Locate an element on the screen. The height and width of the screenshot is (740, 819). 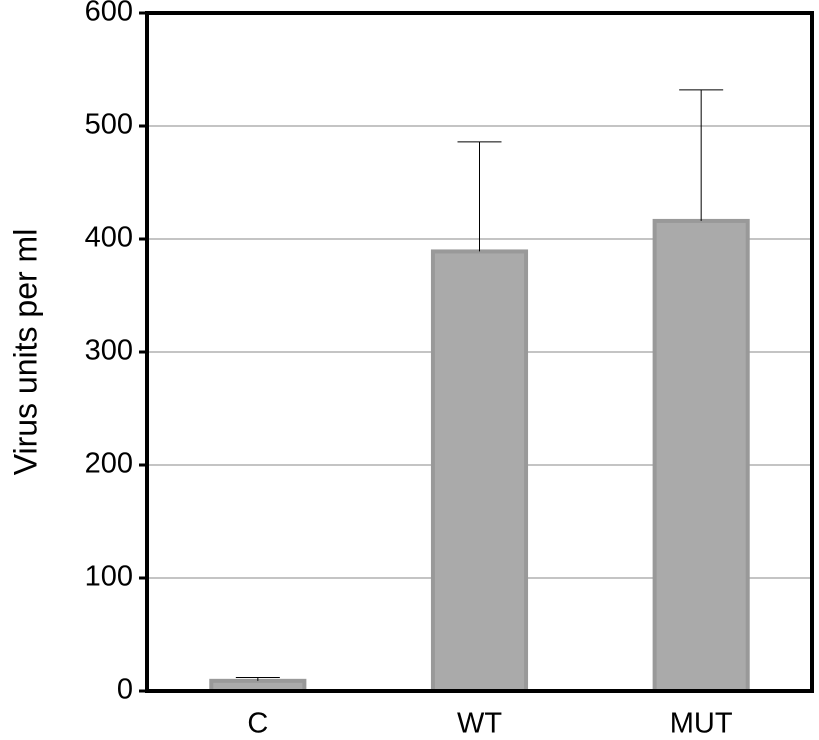
y-tick-label: 600 is located at coordinates (109, 14).